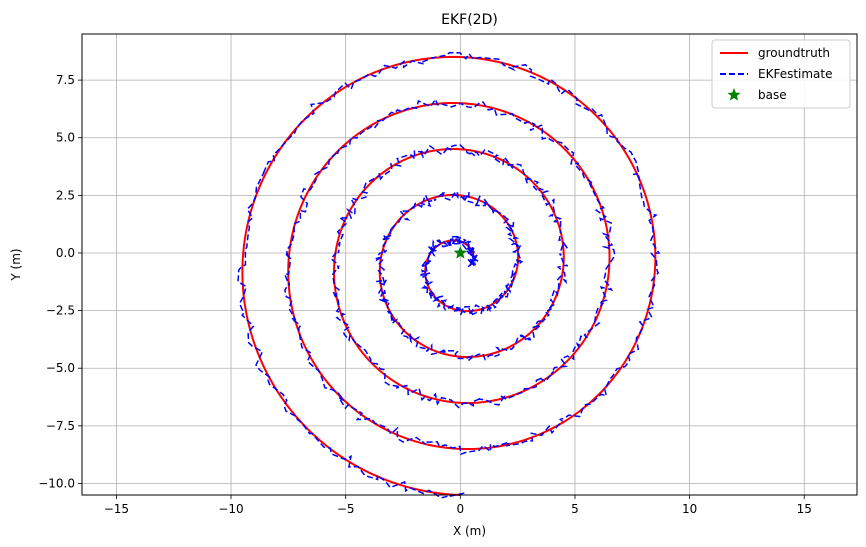  I want to click on x-tick-label: 5, so click(575, 509).